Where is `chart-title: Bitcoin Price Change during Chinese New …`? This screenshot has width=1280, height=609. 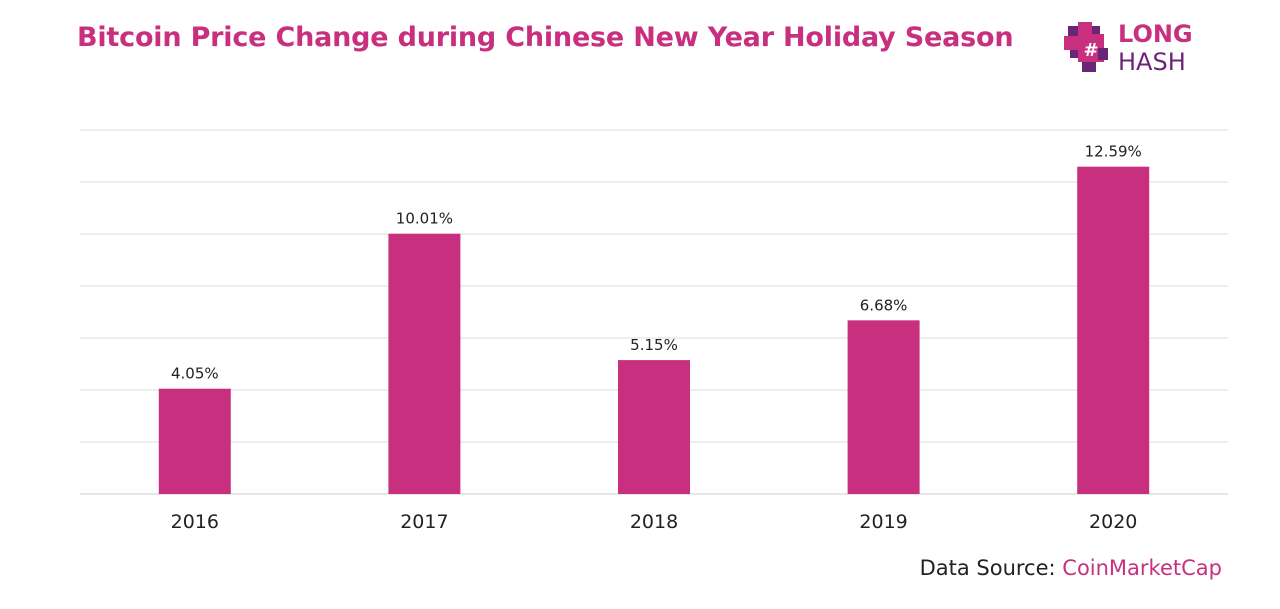 chart-title: Bitcoin Price Change during Chinese New … is located at coordinates (545, 37).